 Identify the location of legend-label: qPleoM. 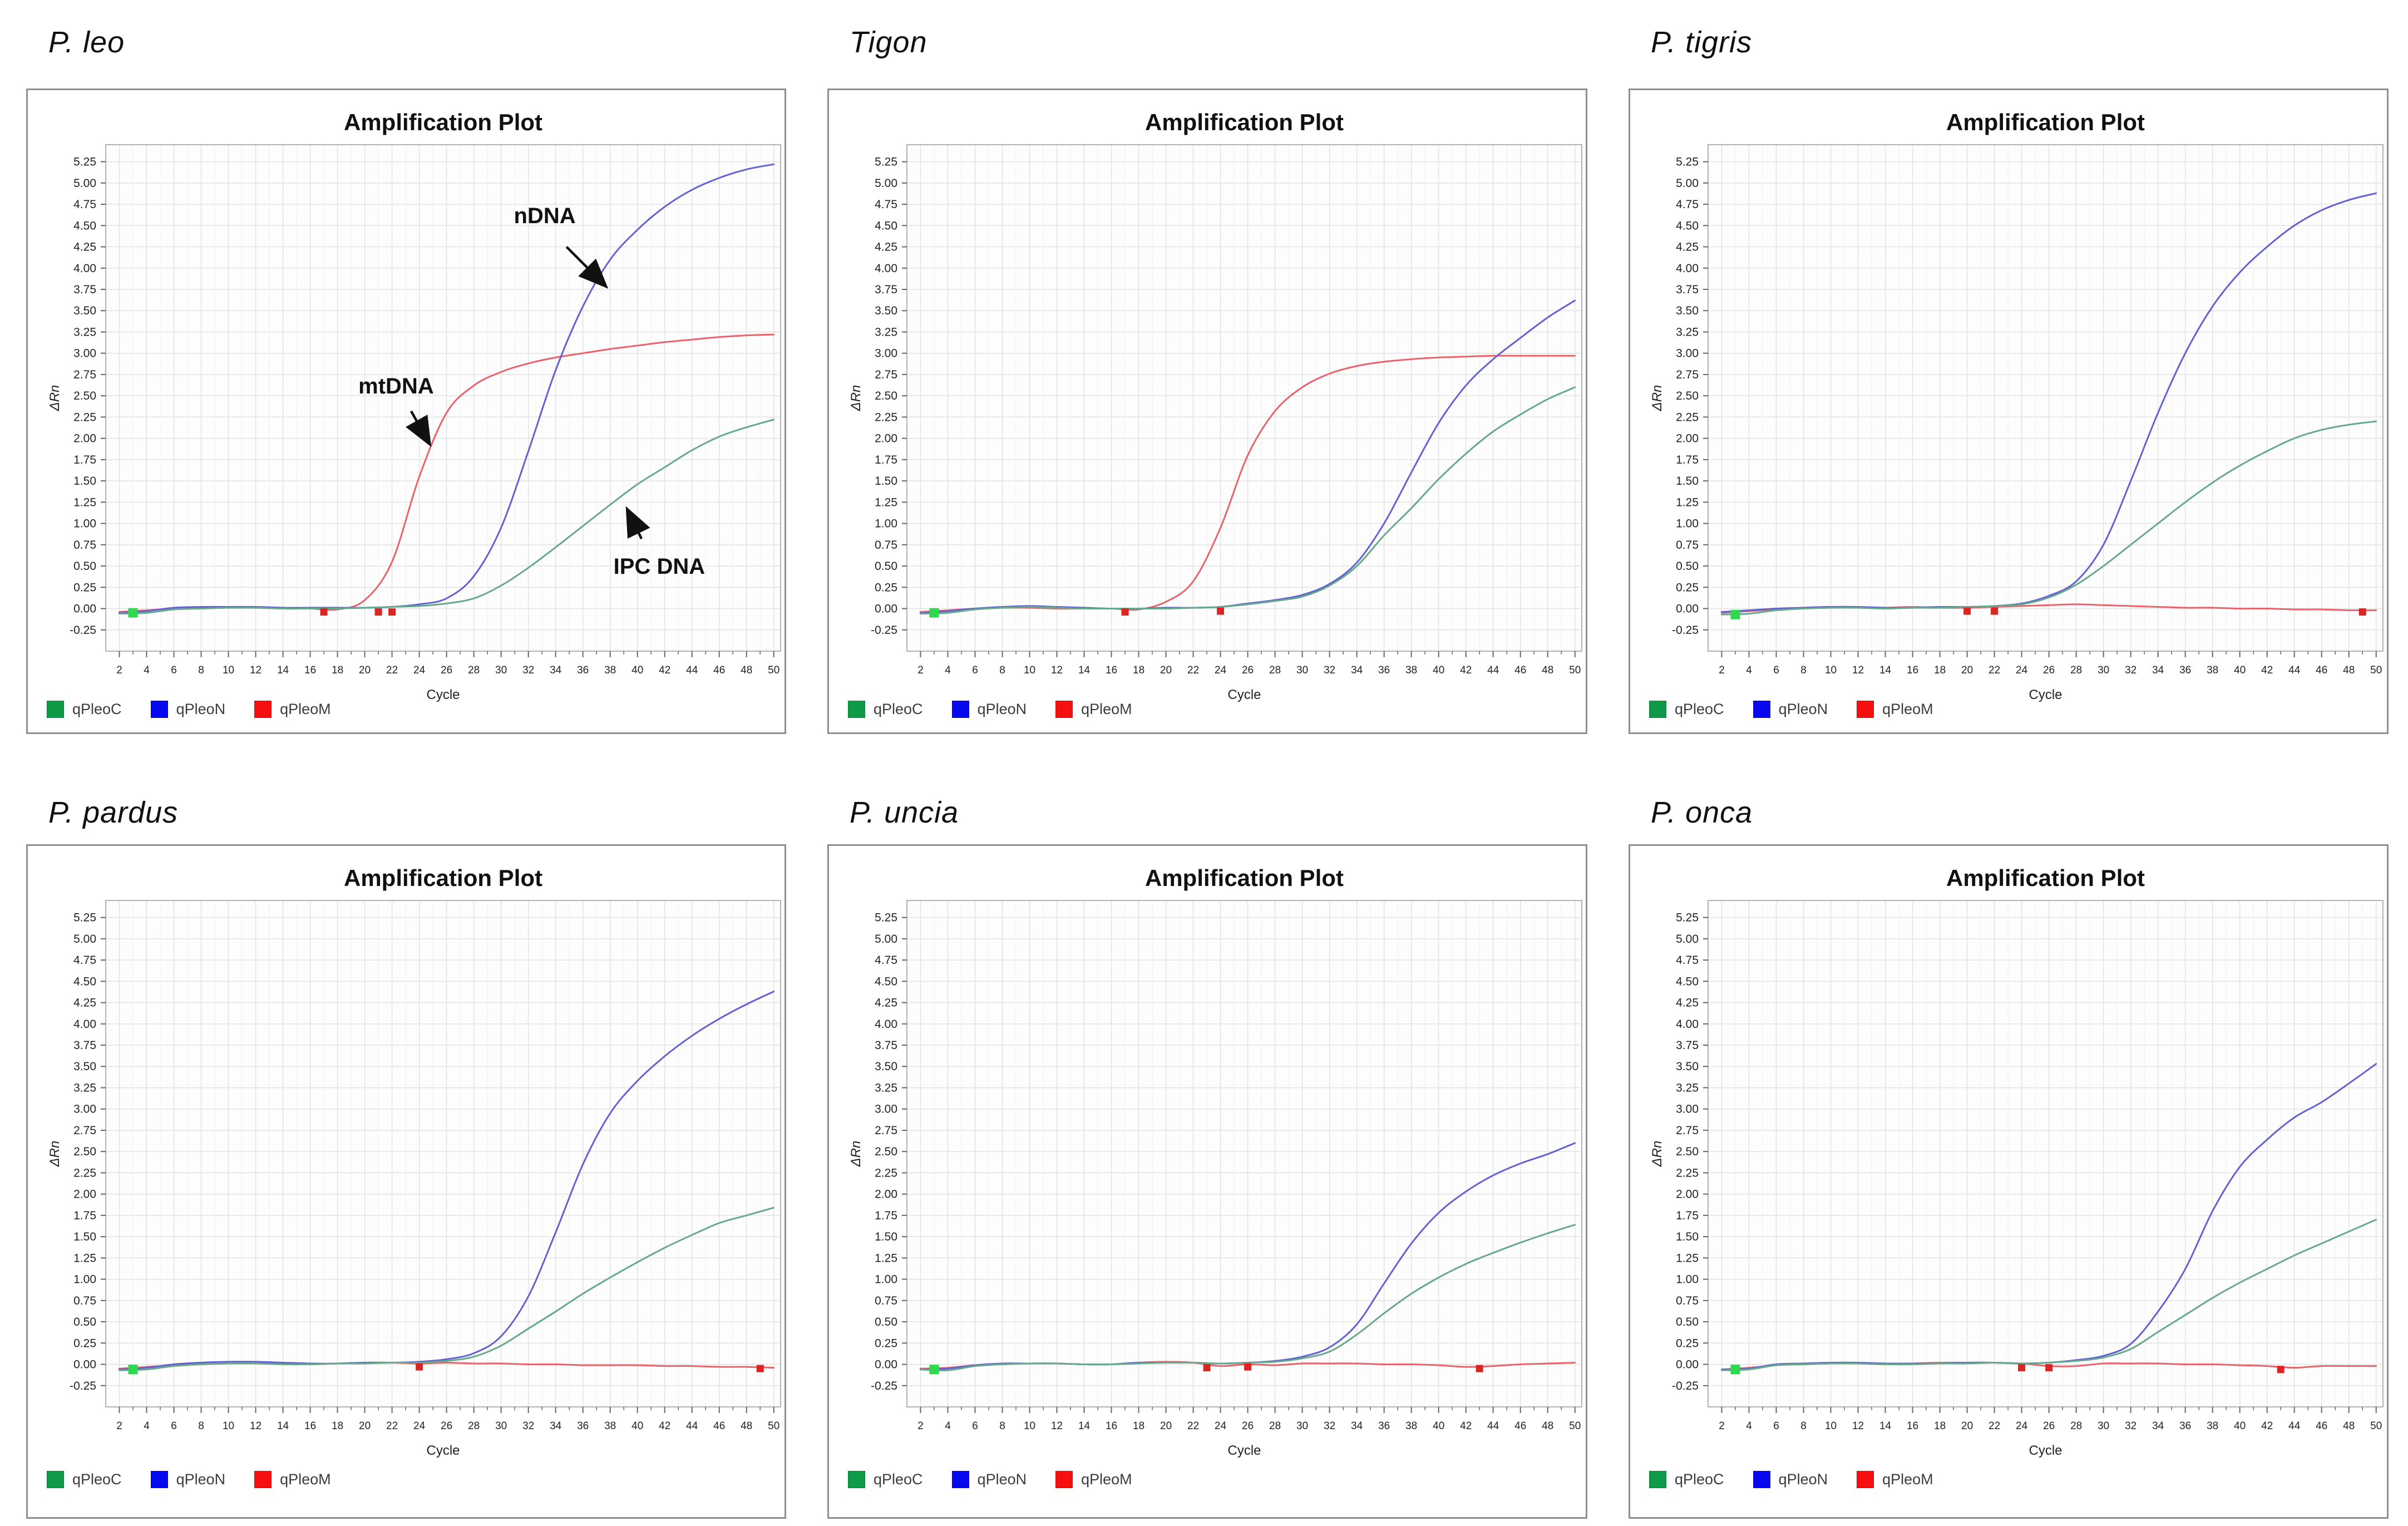
(305, 709).